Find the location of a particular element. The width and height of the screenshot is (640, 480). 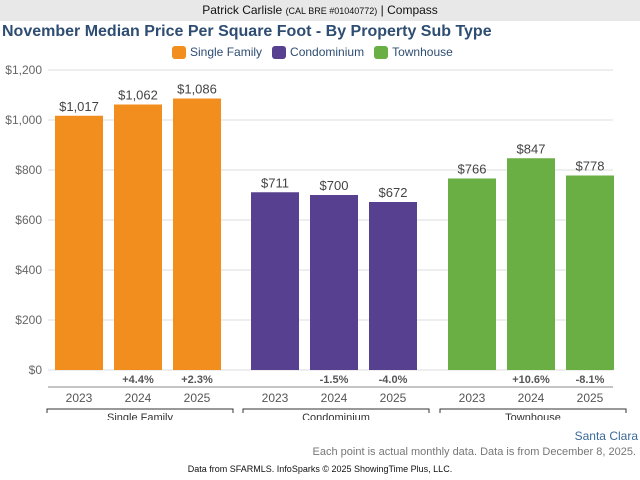

legend-item-condominium: Condominium is located at coordinates (318, 52).